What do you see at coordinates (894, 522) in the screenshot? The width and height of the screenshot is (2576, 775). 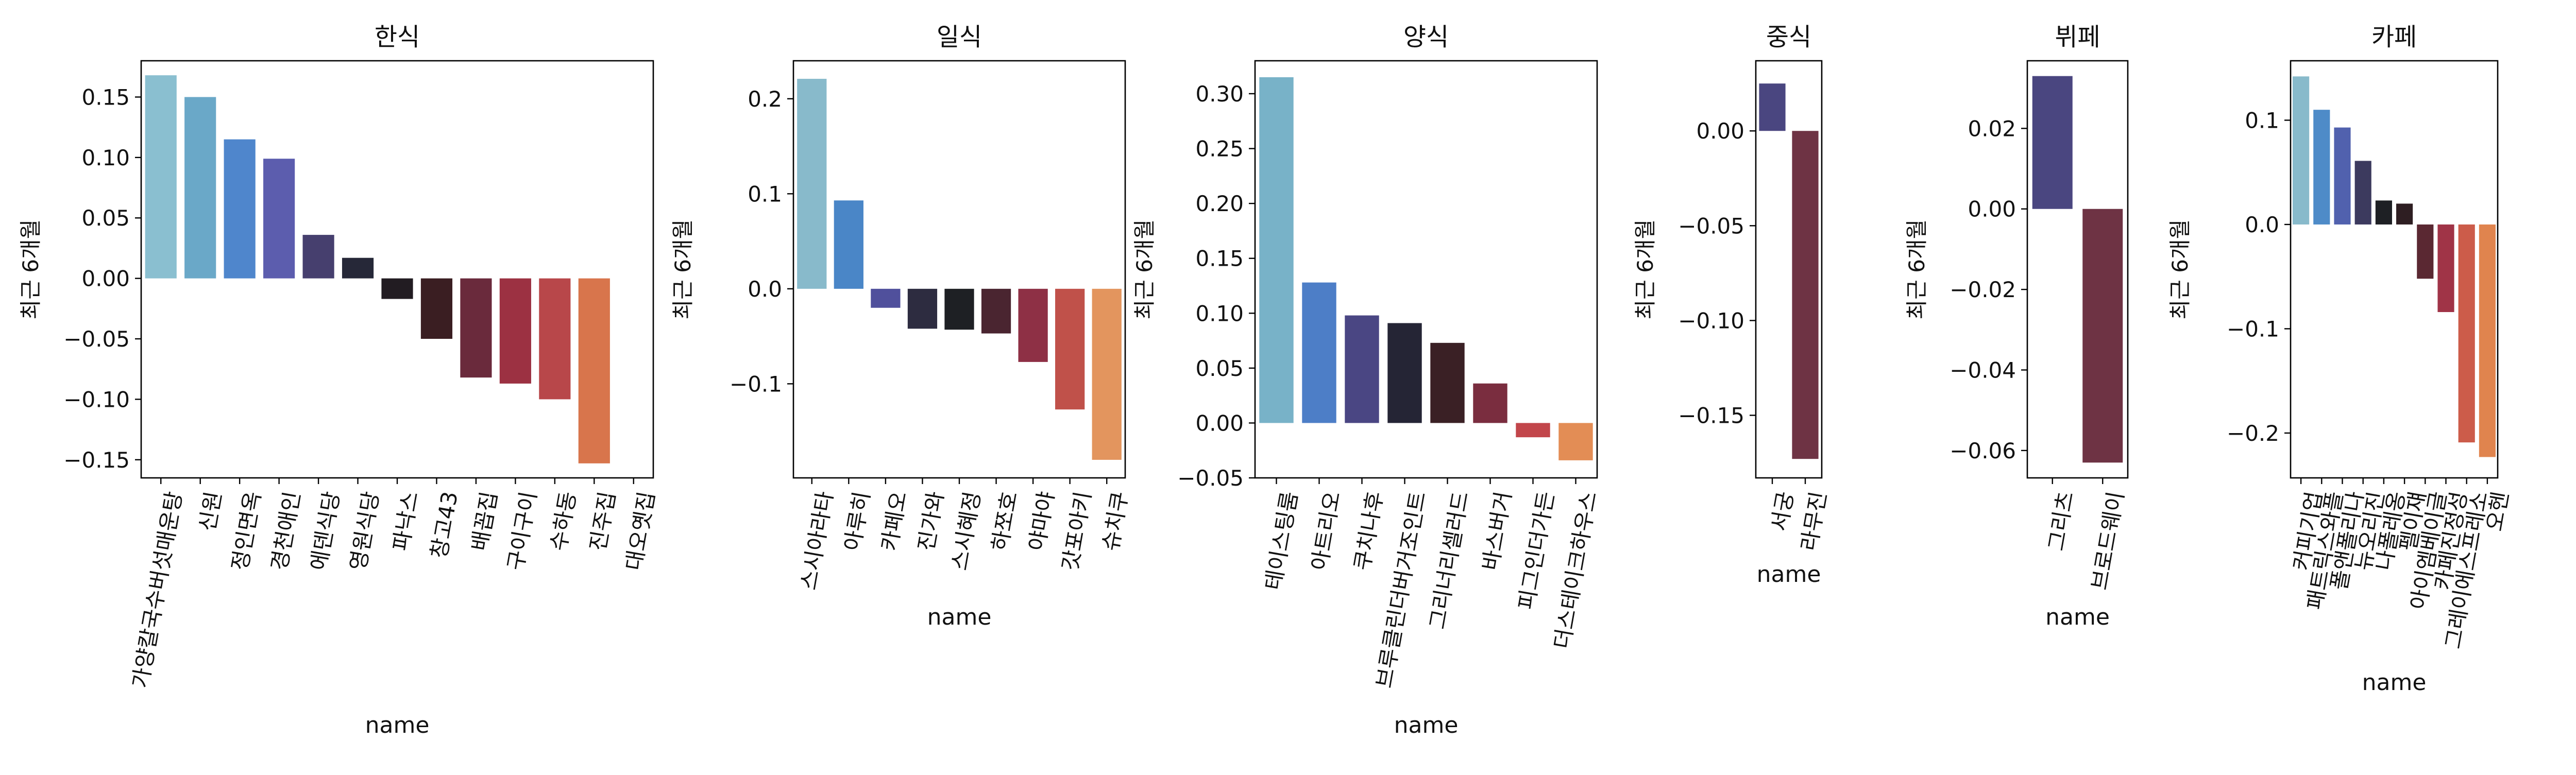 I see `xtick-label-2-3: 카페오` at bounding box center [894, 522].